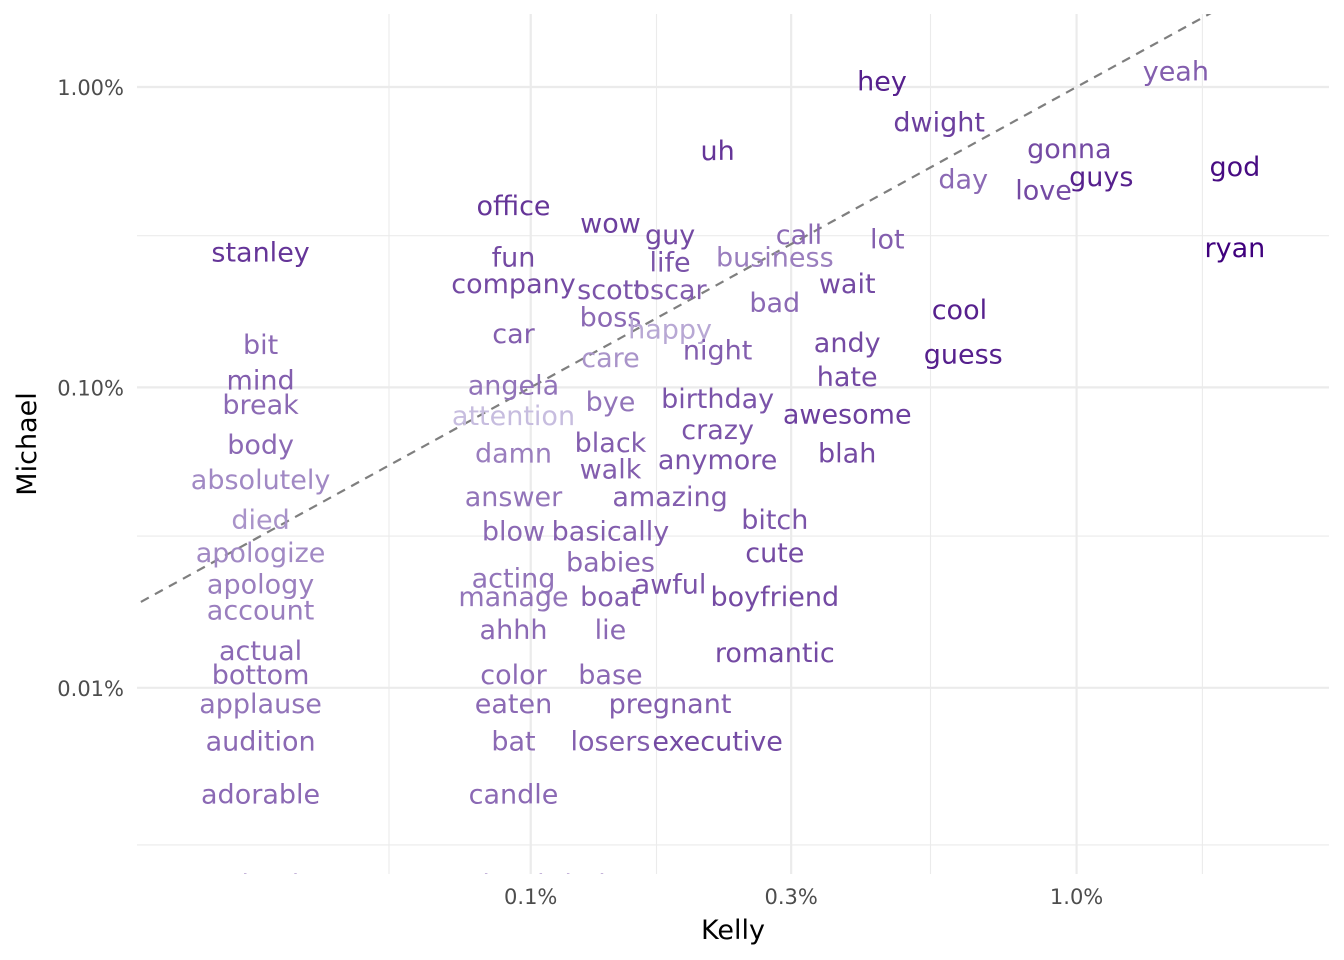 This screenshot has height=960, width=1344. What do you see at coordinates (963, 180) in the screenshot?
I see `word-label-day: day` at bounding box center [963, 180].